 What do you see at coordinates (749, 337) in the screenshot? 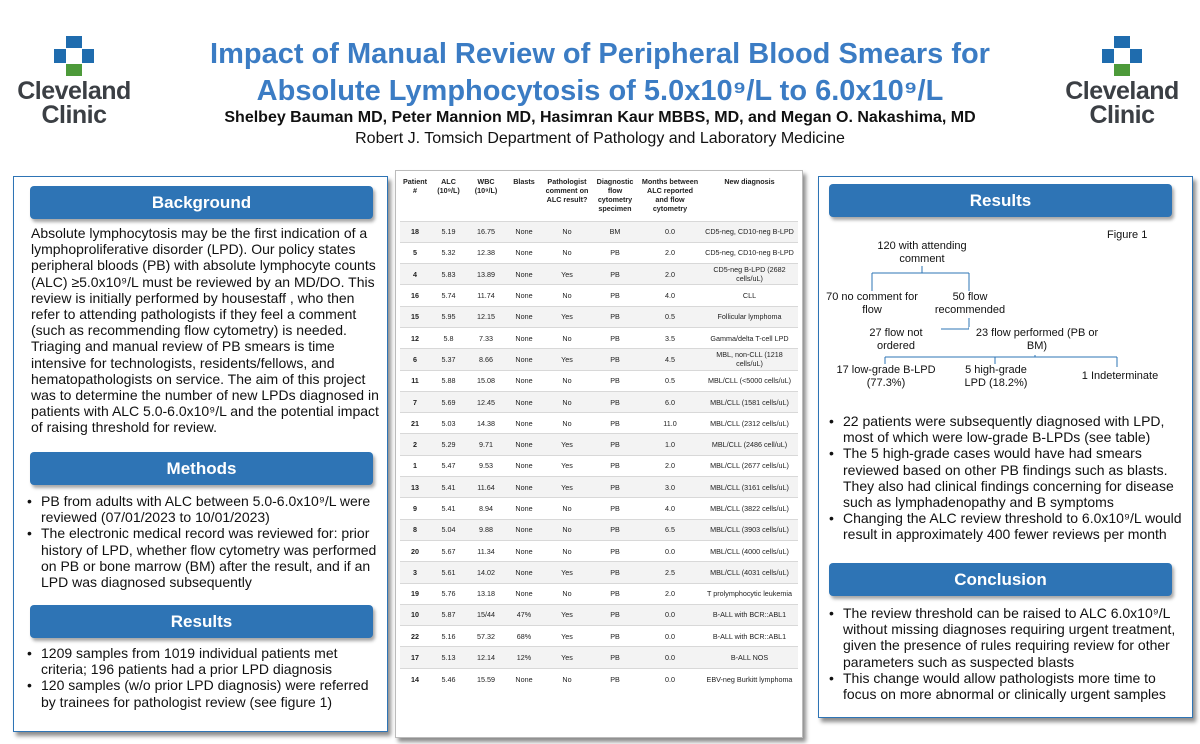
I see `table-cell: Gamma/delta T-cell LPD` at bounding box center [749, 337].